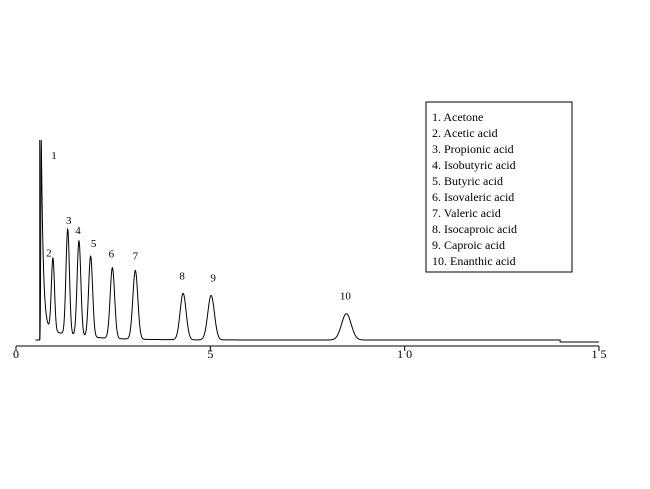  Describe the element at coordinates (69, 221) in the screenshot. I see `peak-label-3: 3` at that location.